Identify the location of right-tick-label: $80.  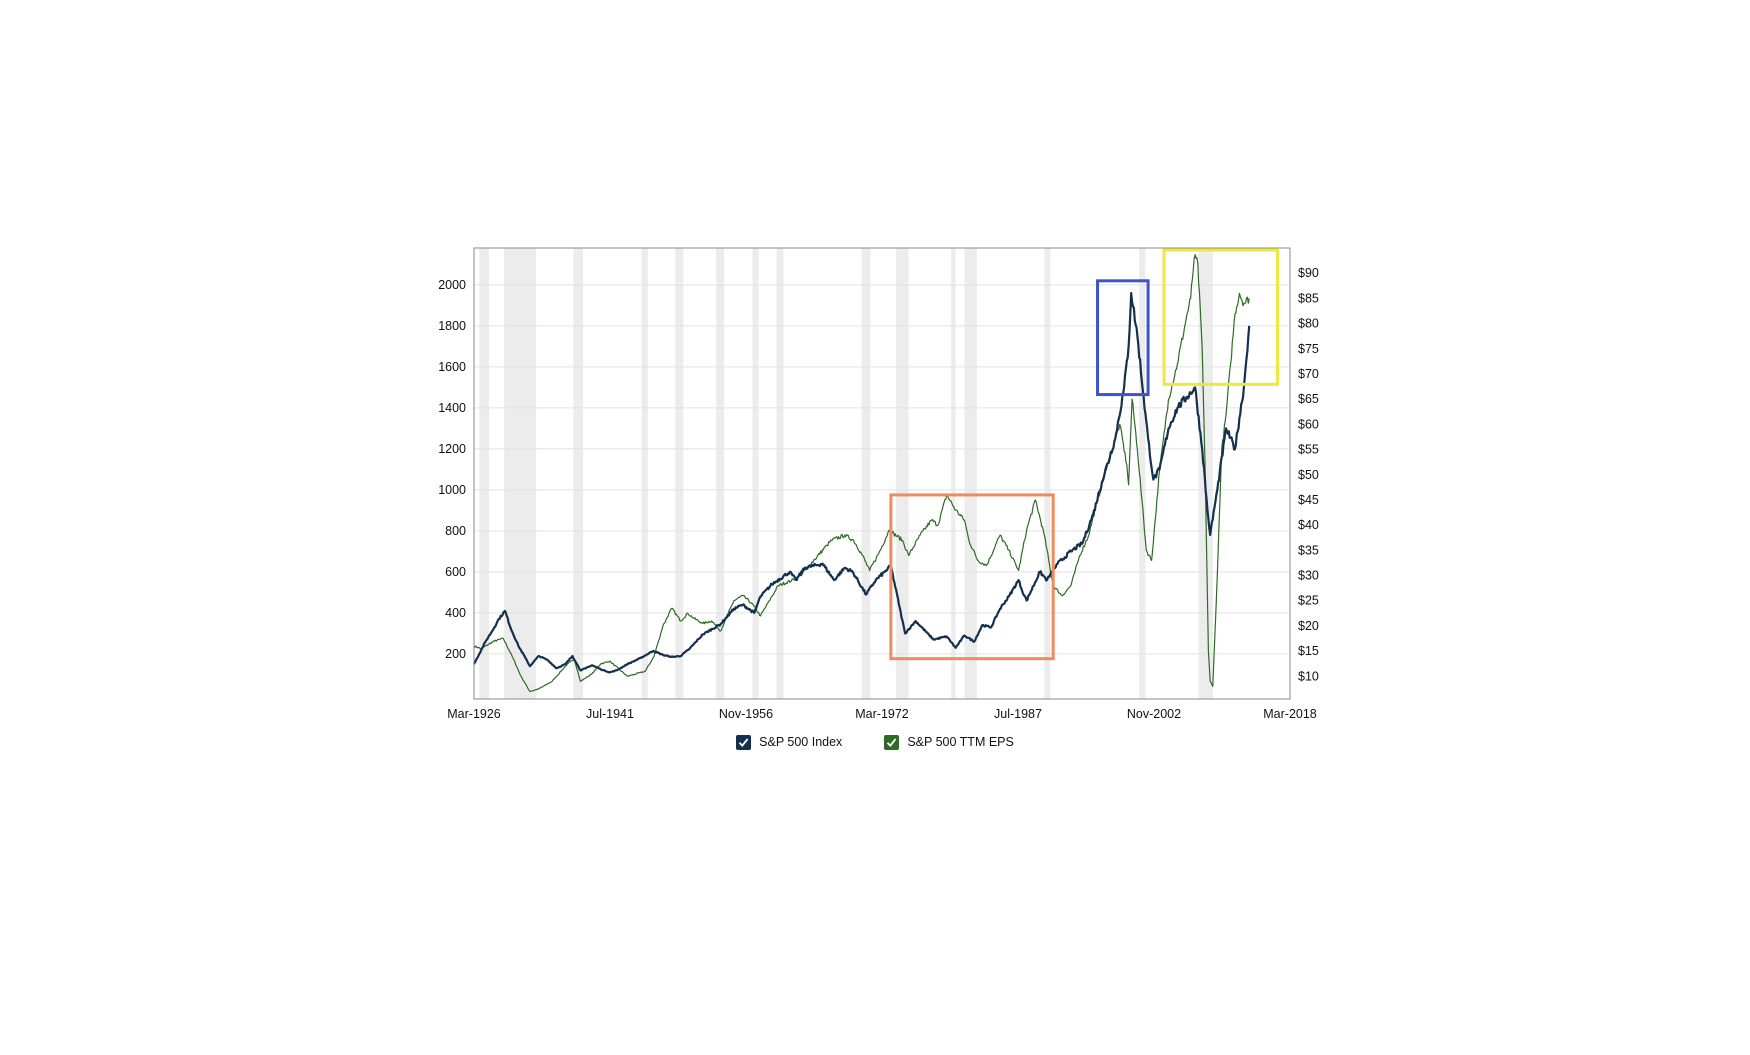
(1308, 324).